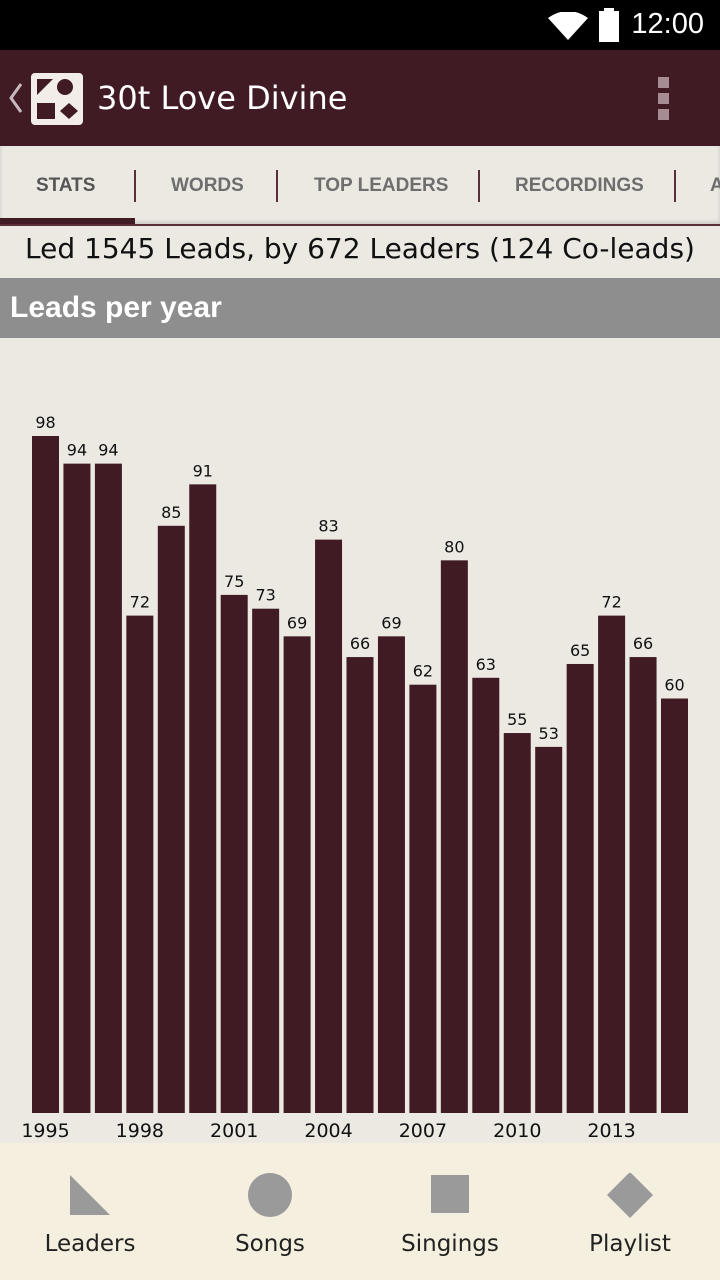  What do you see at coordinates (45, 1131) in the screenshot?
I see `x-tick-label: 1995` at bounding box center [45, 1131].